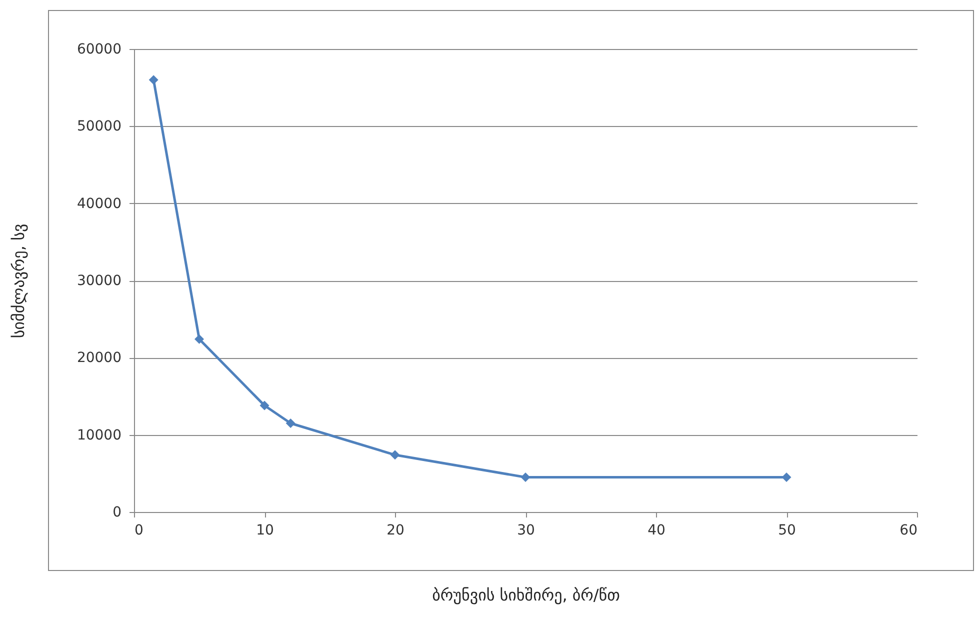  What do you see at coordinates (99, 358) in the screenshot?
I see `y-tick-label: 20000` at bounding box center [99, 358].